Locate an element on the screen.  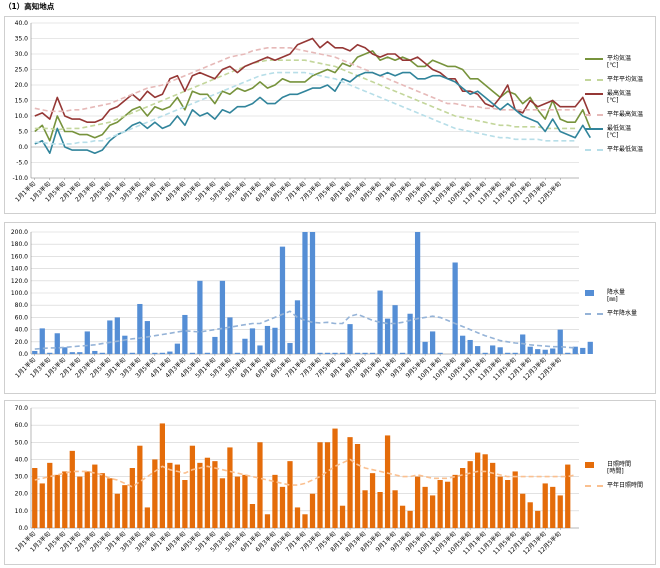
y-tick-label: -5.0 is located at coordinates (22, 163).